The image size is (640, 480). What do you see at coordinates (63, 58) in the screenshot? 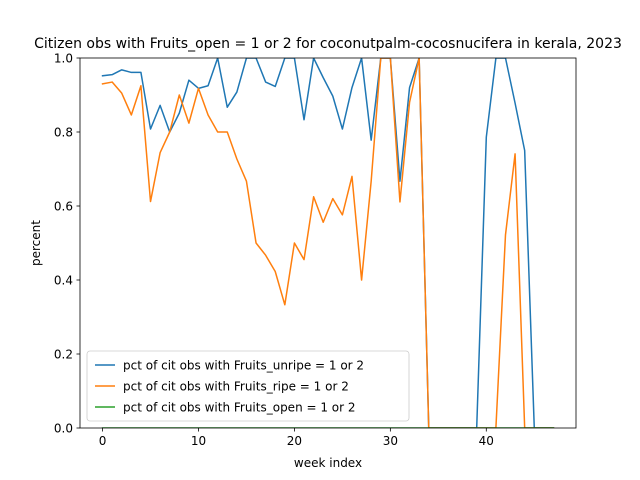
I see `y-tick-label: 1.0` at bounding box center [63, 58].